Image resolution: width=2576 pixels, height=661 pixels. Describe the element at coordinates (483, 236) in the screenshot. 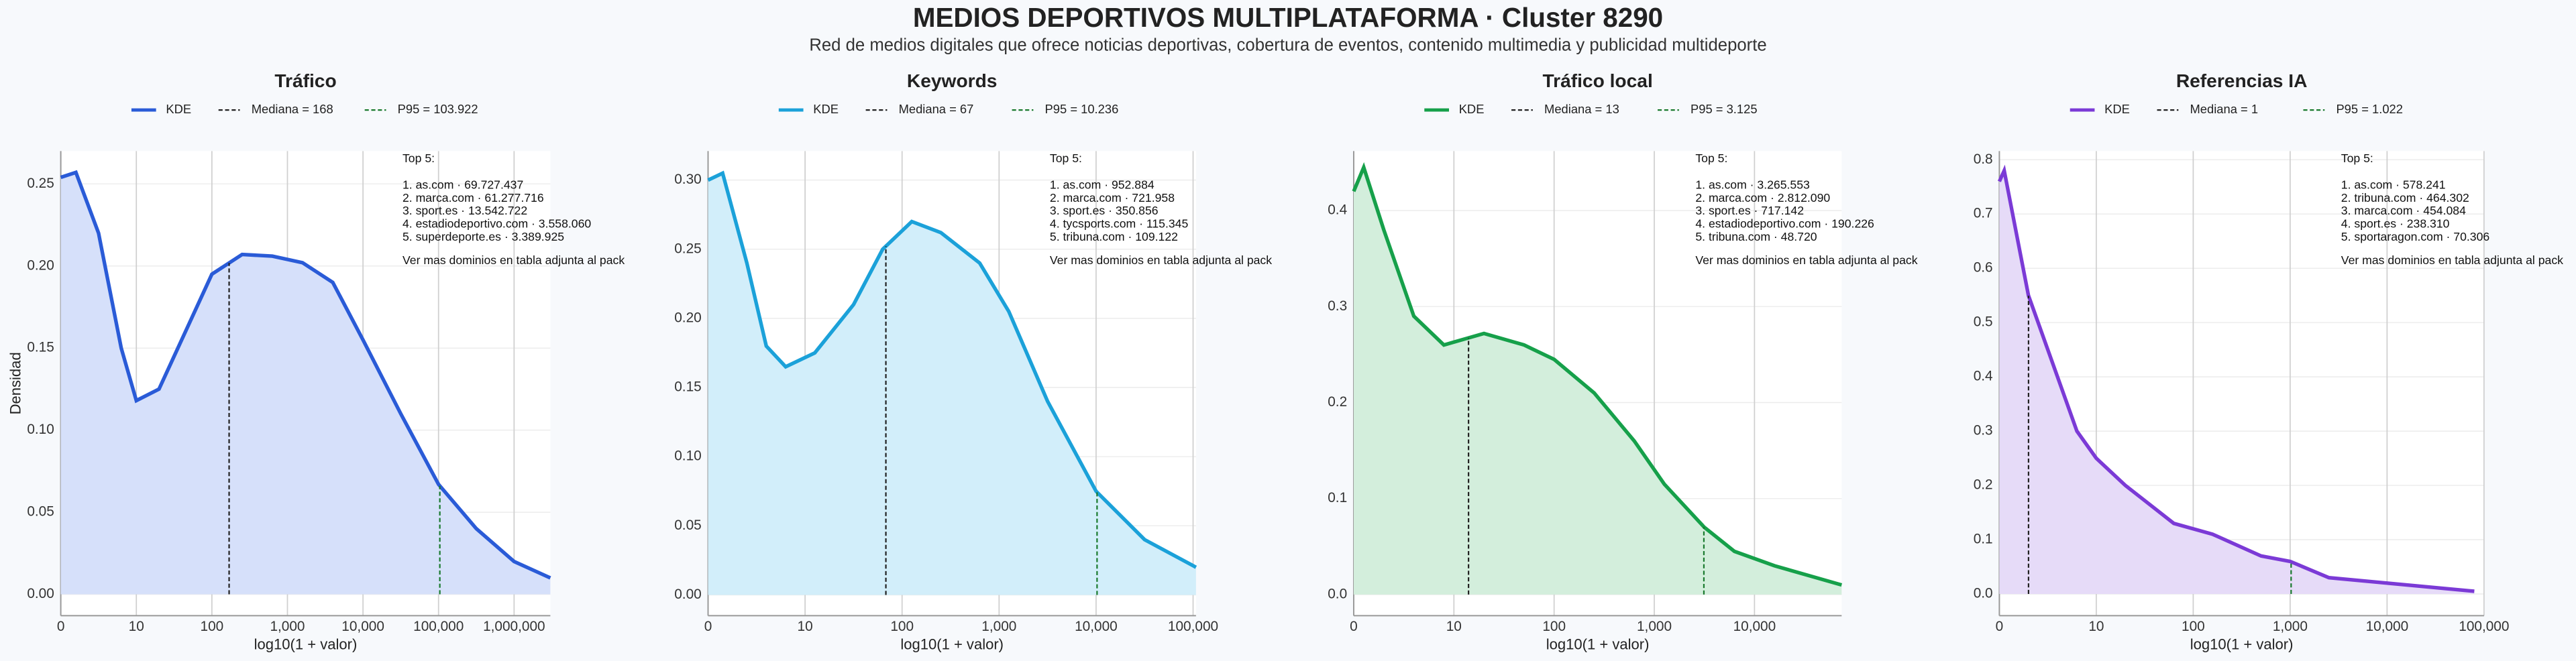

I see `annotation-item: 5. superdeporte.es · 3.389.925` at that location.